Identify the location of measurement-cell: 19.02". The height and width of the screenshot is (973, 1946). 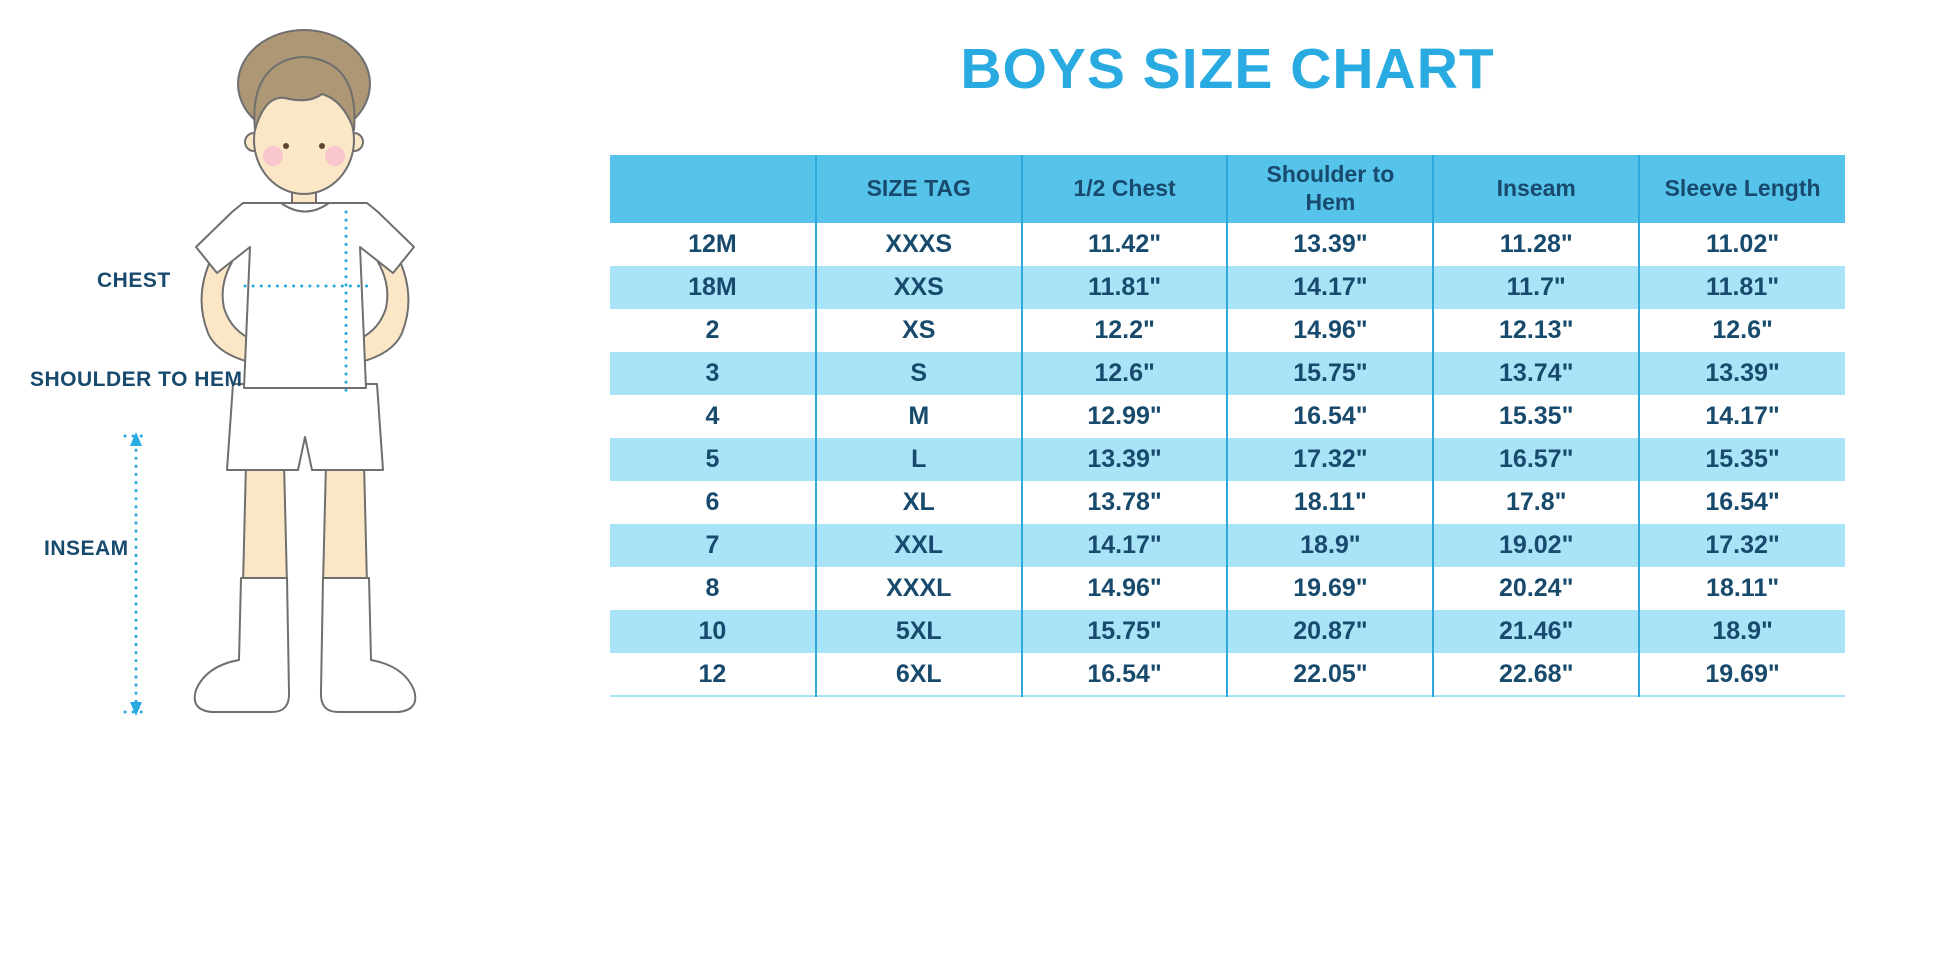
(1536, 545).